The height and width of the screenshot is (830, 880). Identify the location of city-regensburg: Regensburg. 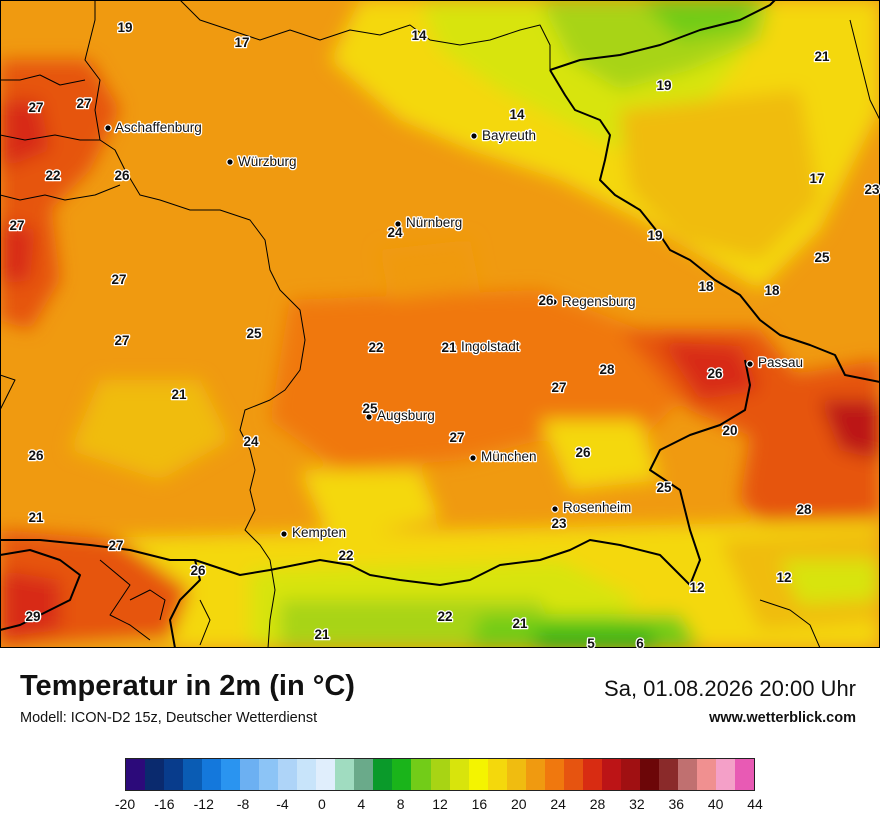
(593, 301).